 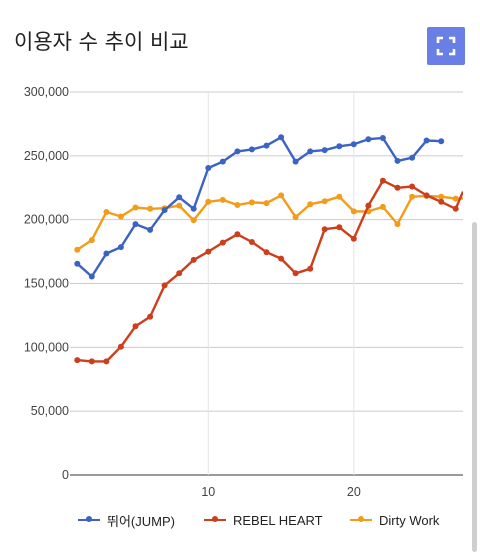 I want to click on legend-label-rebel-heart: REBEL HEART, so click(x=278, y=520).